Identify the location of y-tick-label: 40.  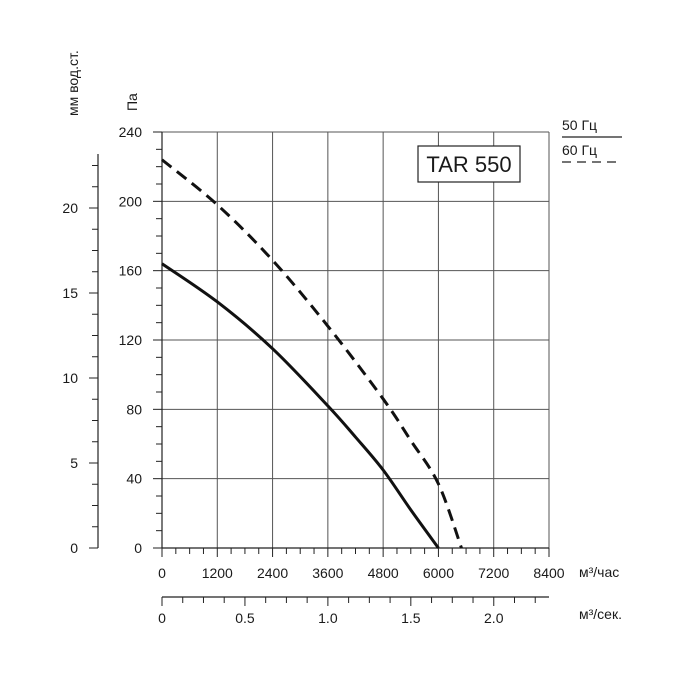
(134, 479).